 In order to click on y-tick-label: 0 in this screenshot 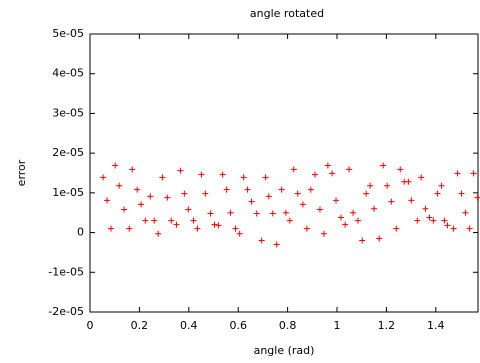, I will do `click(80, 232)`.